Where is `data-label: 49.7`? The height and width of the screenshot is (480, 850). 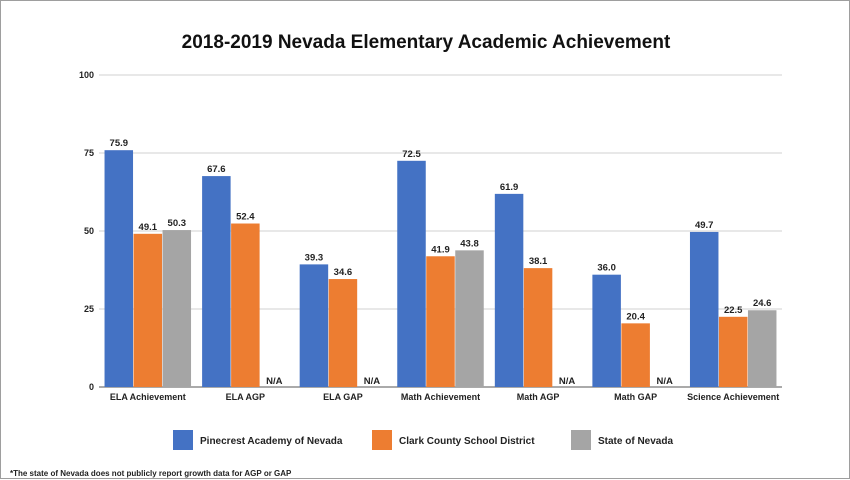
data-label: 49.7 is located at coordinates (704, 225).